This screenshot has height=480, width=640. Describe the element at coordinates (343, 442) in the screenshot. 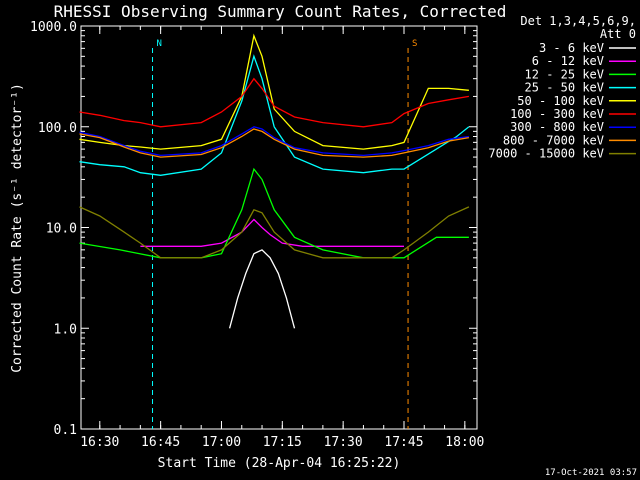

I see `x-tick-label: 17:30` at that location.